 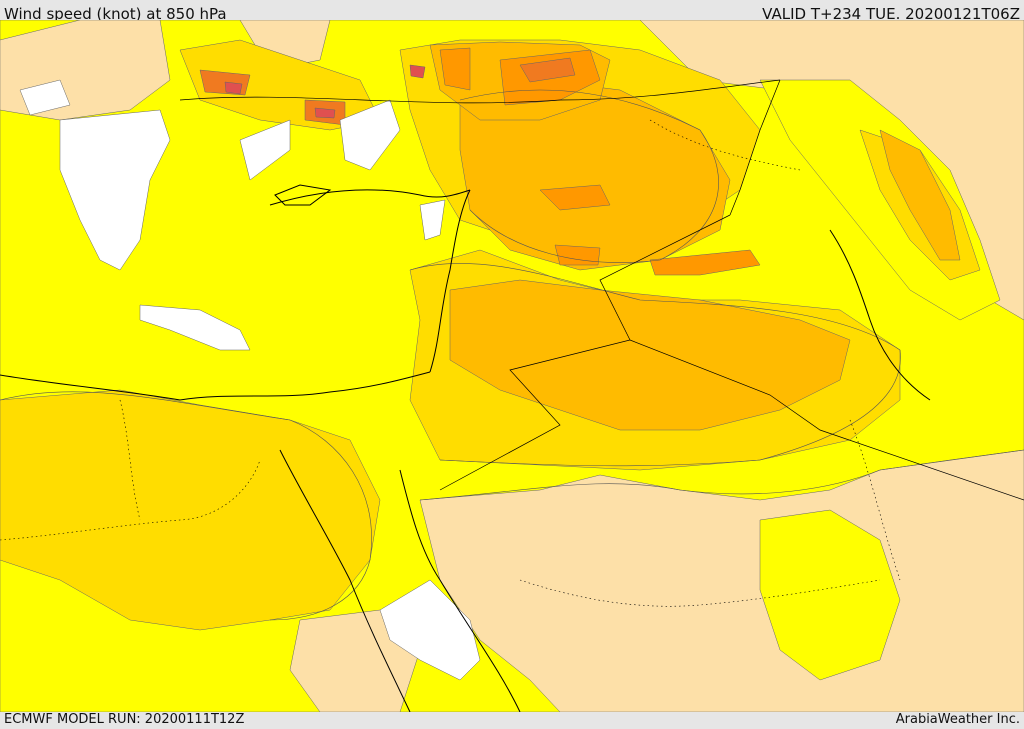 I want to click on coastline-cyprus, so click(x=303, y=195).